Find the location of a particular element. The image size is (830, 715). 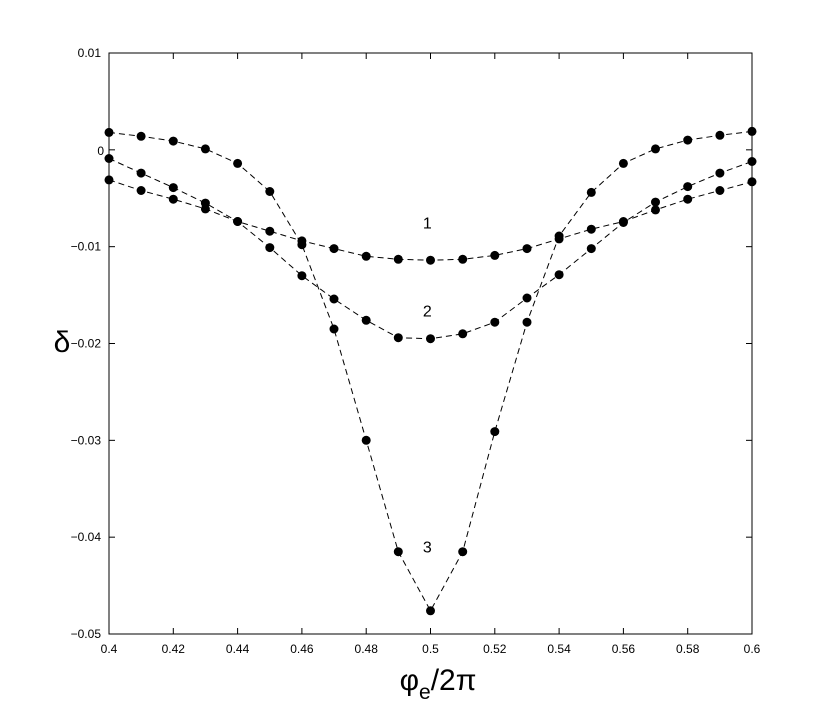

x-tick-label: 0.4 is located at coordinates (109, 649).